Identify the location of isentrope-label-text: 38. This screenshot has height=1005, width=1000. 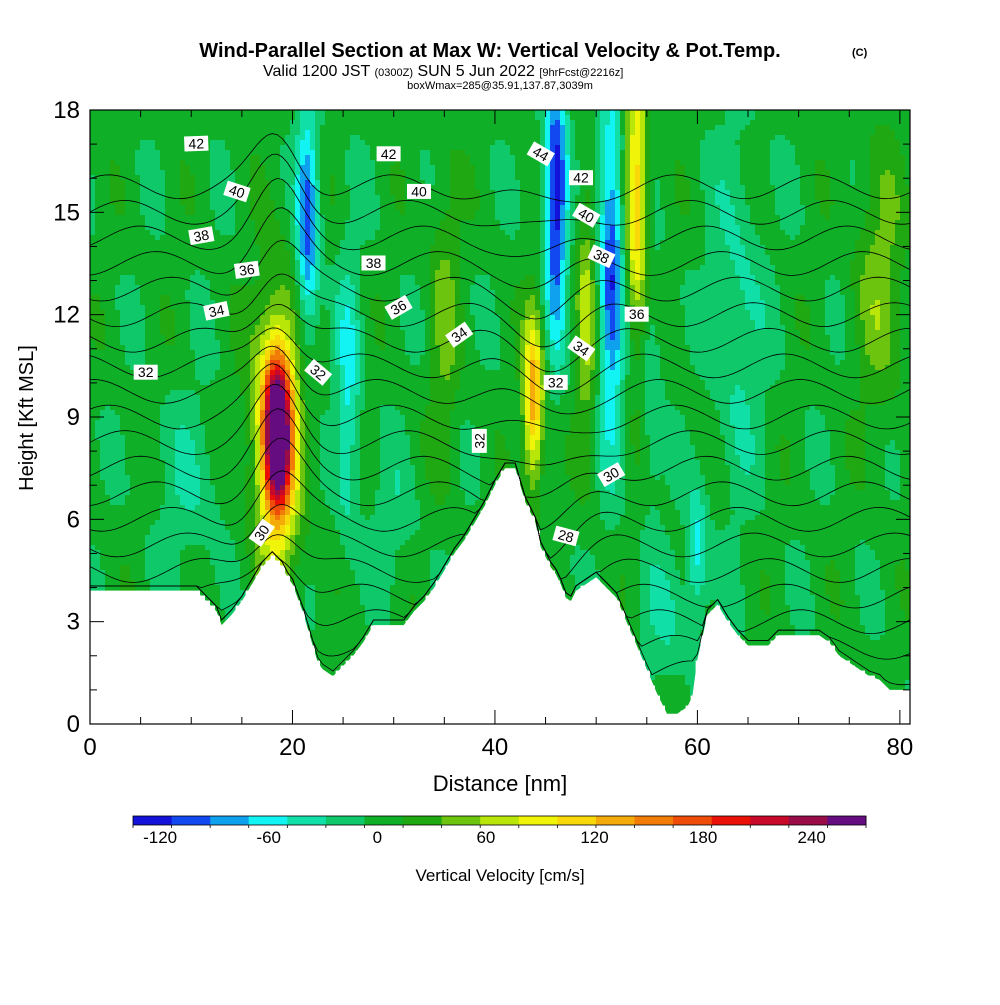
(201, 235).